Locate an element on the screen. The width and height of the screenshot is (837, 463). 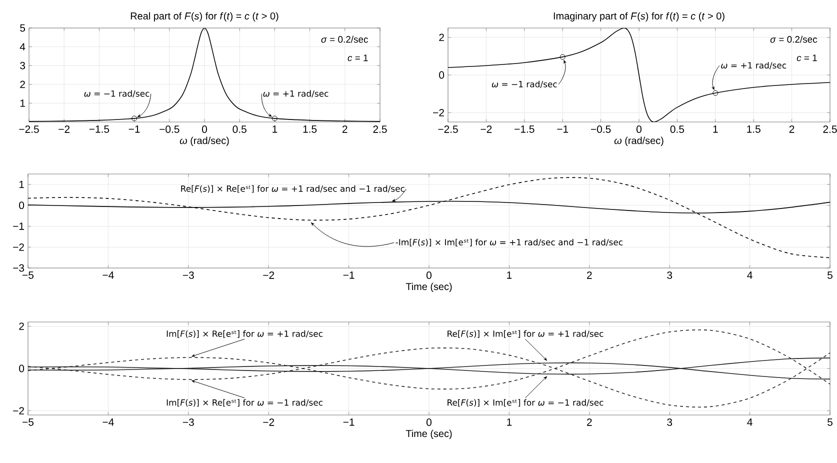
chart-title: Real part of F(s) for f(t) = c (t > 0) is located at coordinates (204, 17).